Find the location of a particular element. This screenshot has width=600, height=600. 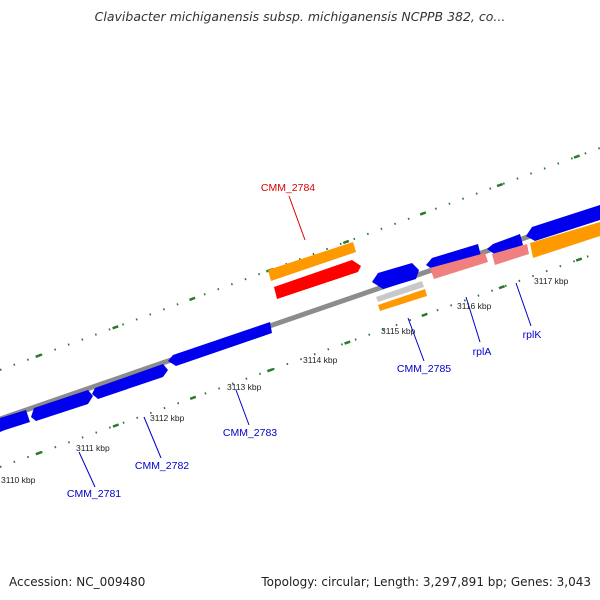

gene-next-orange is located at coordinates (565, 240).